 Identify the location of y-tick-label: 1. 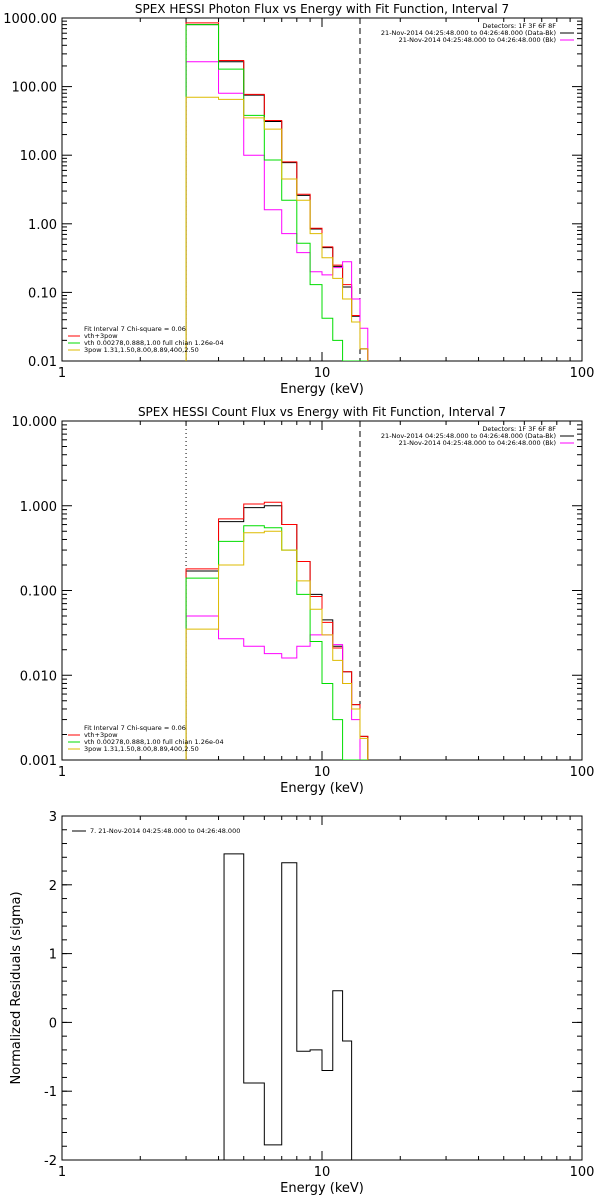
(53, 955).